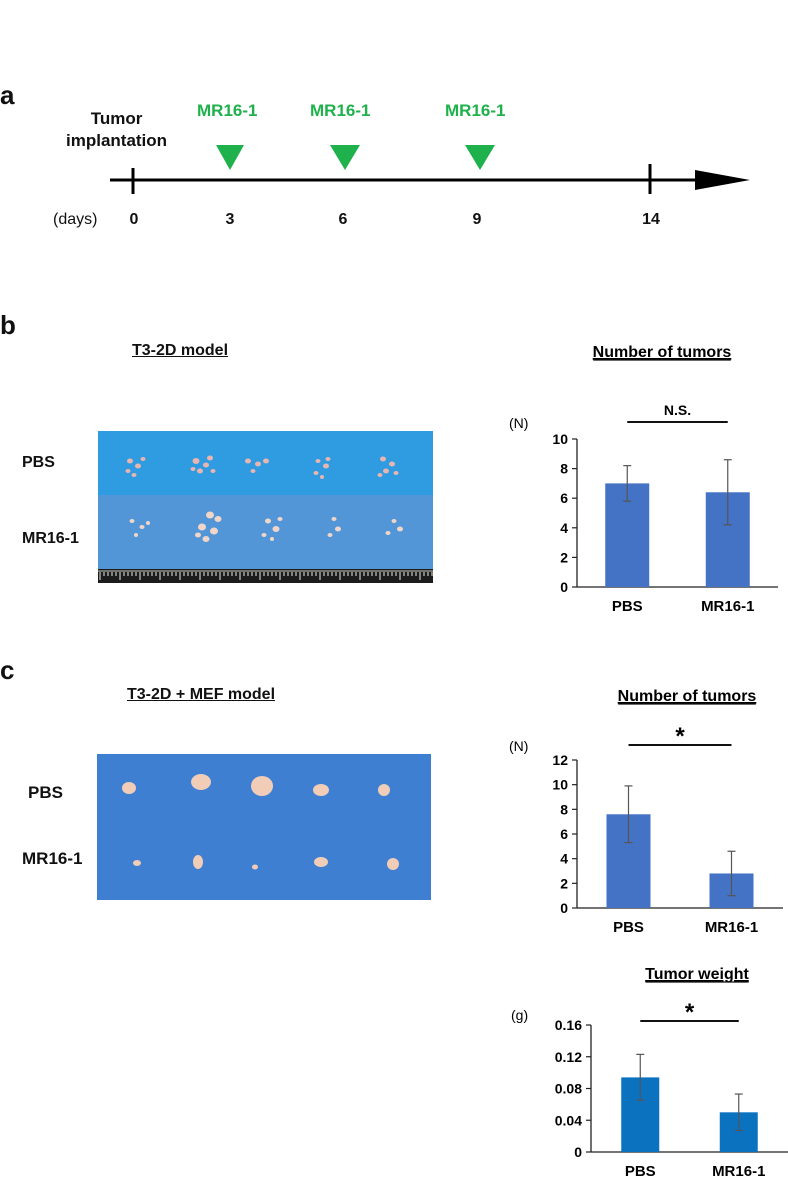  Describe the element at coordinates (45, 792) in the screenshot. I see `row-label-pbs-c: PBS` at that location.